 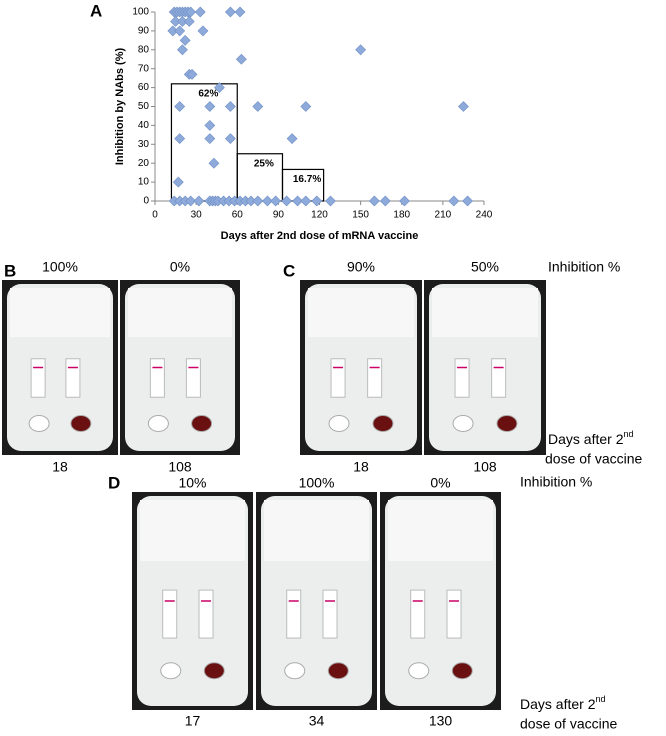 What do you see at coordinates (360, 215) in the screenshot?
I see `x-tick-label: 150` at bounding box center [360, 215].